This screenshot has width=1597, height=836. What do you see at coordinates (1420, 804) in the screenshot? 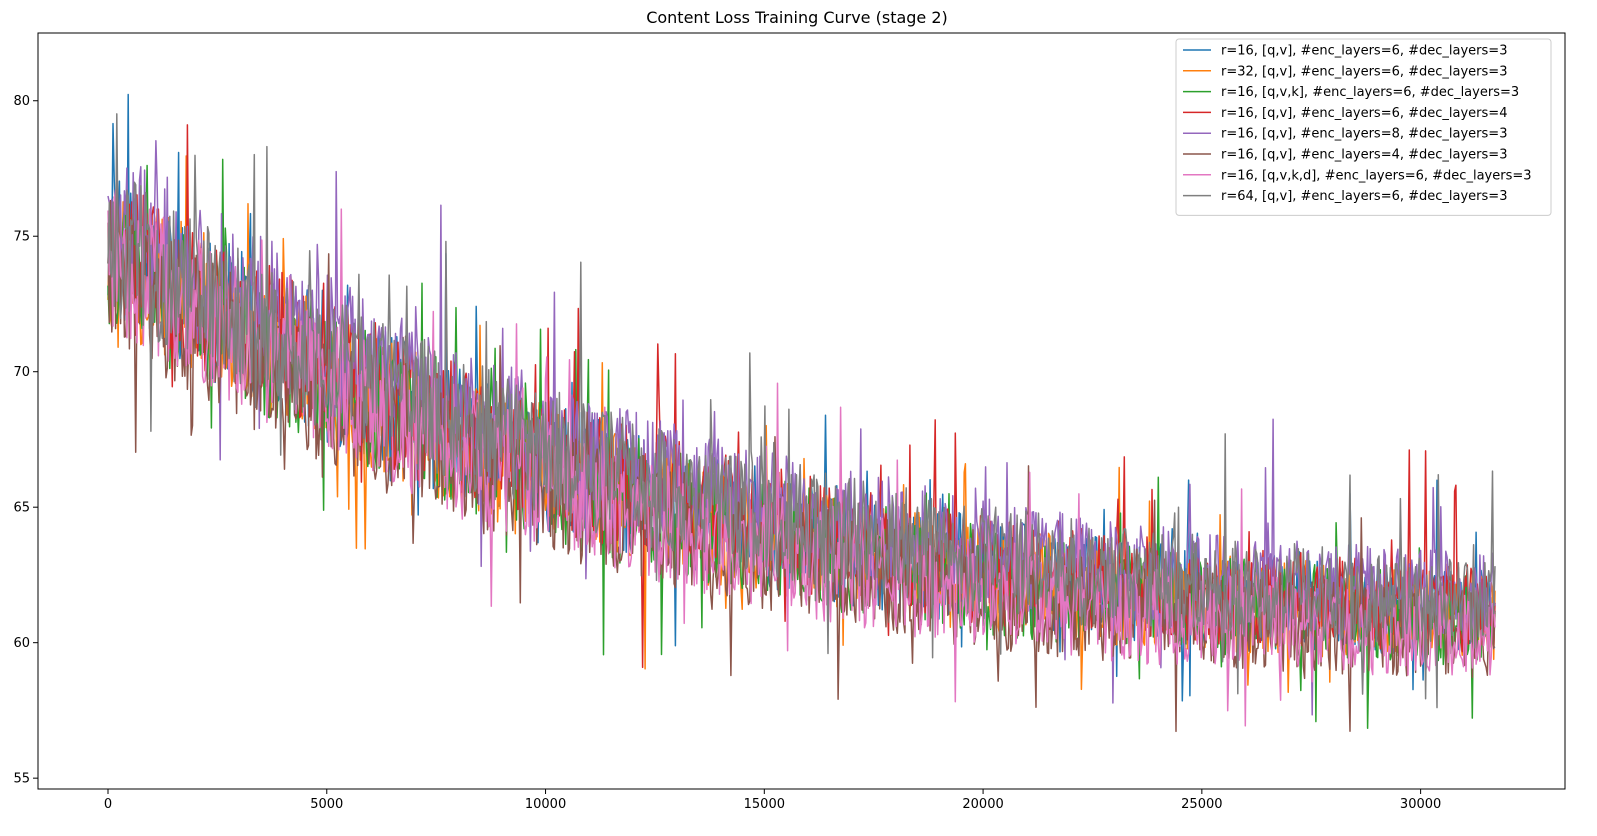
I see `x-tick-label: 30000` at bounding box center [1420, 804].